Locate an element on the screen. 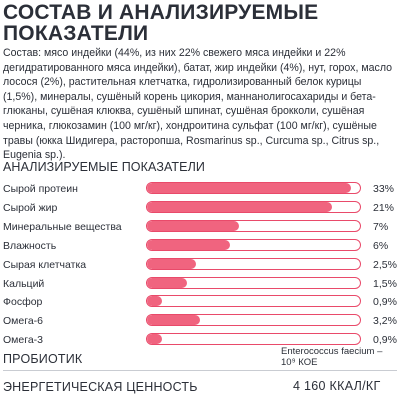  page-title: СОСТАВ И АНАЛИЗИРУЕМЫЕ ПОКАЗАТЕЛИ is located at coordinates (161, 23).